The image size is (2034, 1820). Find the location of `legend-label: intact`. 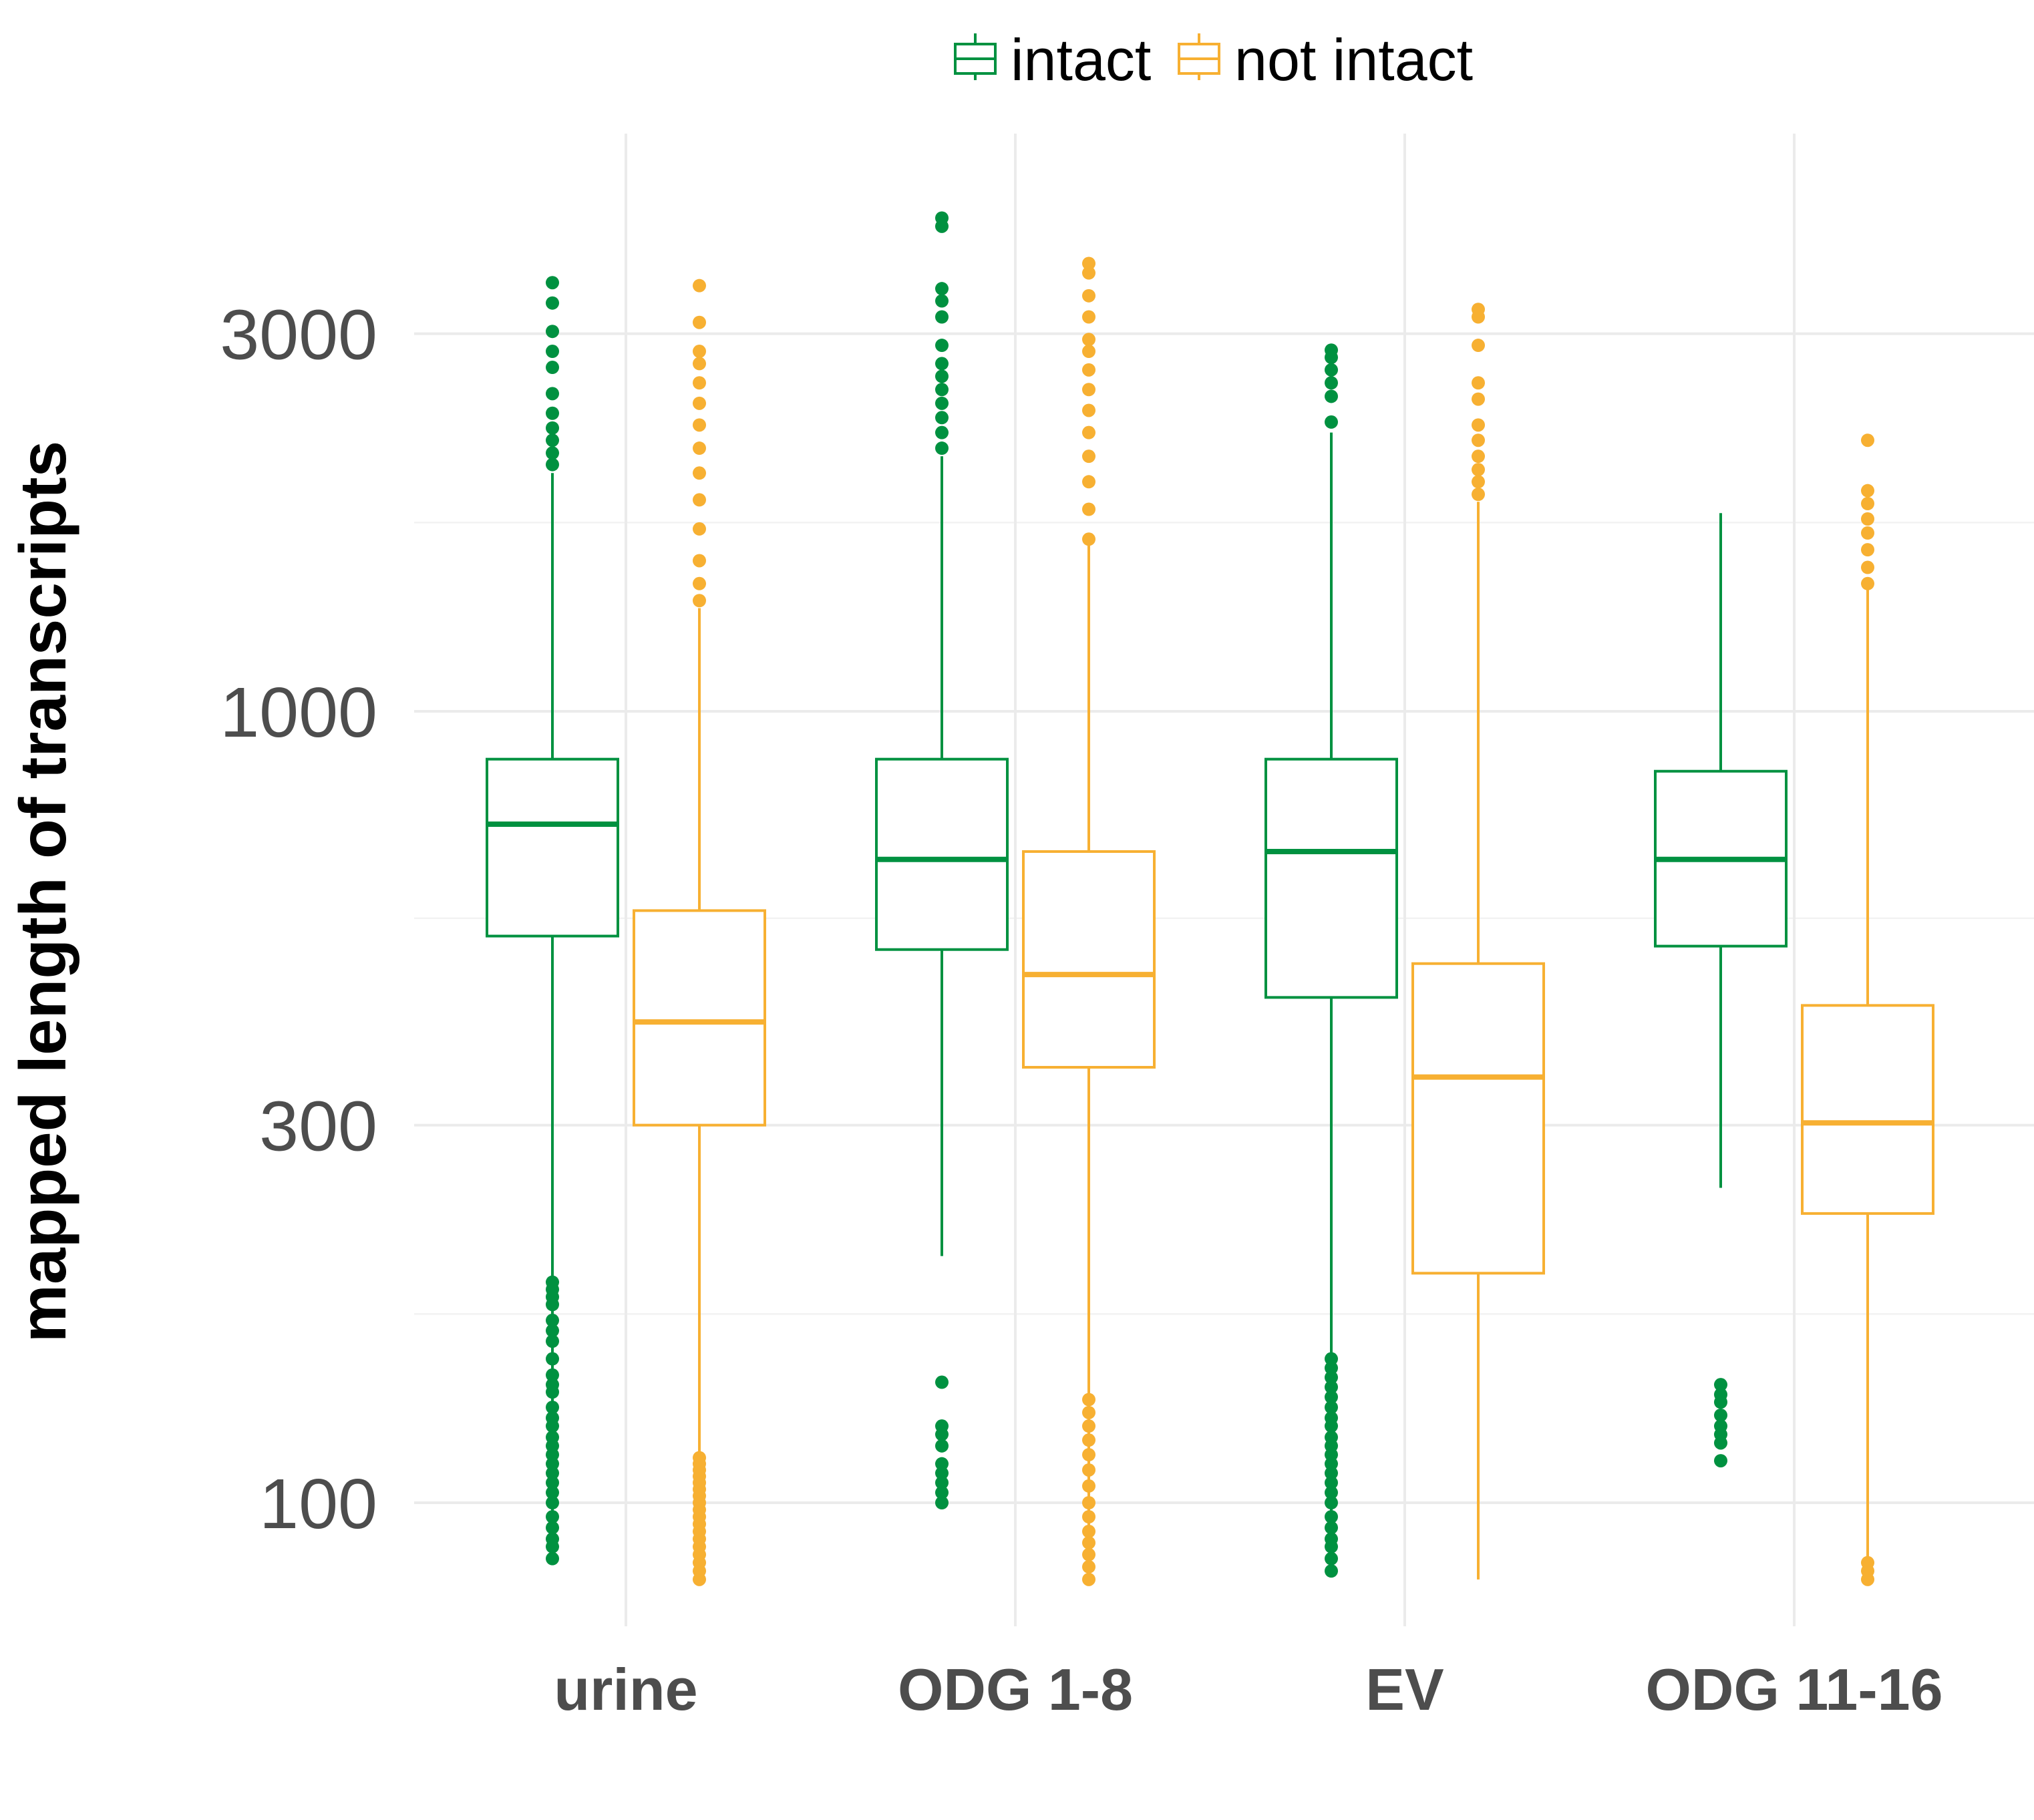

legend-label: intact is located at coordinates (1081, 60).